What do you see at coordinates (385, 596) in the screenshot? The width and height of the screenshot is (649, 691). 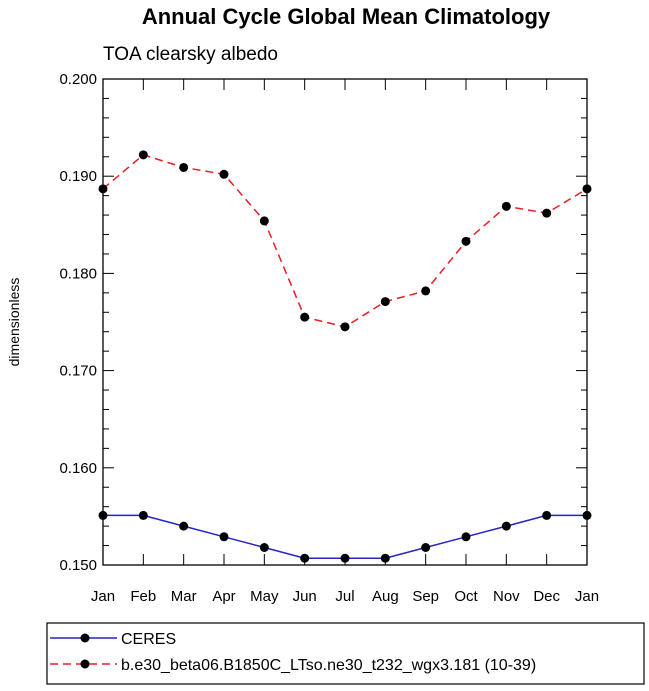 I see `x-tick-label: Aug` at bounding box center [385, 596].